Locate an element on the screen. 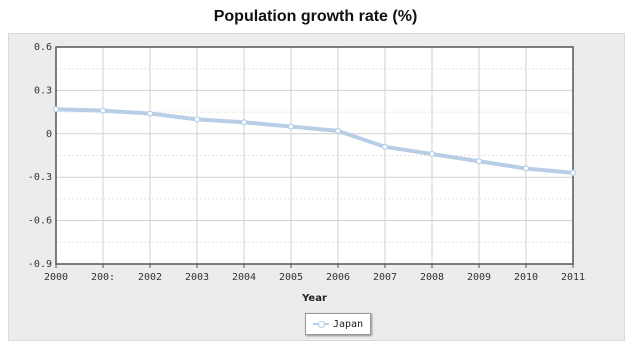 The image size is (631, 346). x-tick-label: 2011 is located at coordinates (573, 277).